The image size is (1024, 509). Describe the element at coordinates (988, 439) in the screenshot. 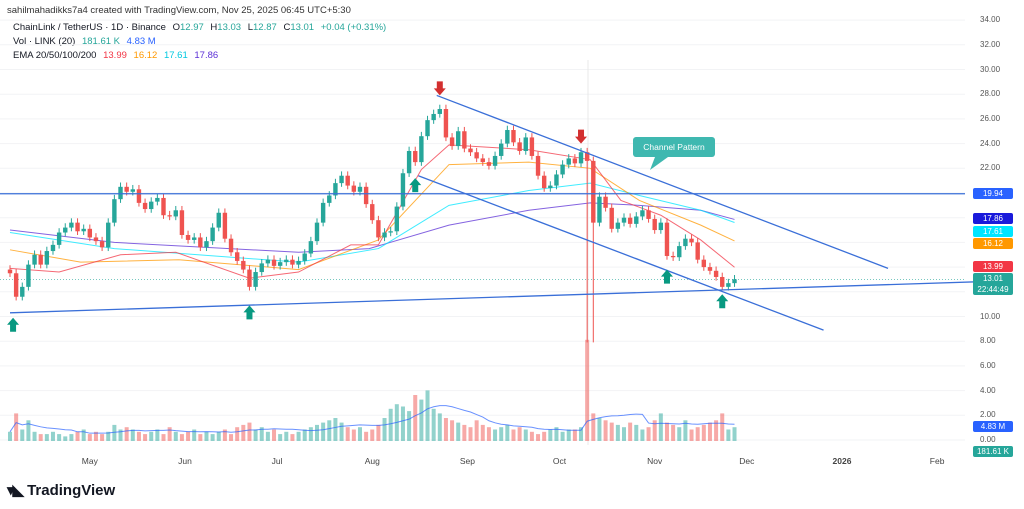

I see `y-tick-label: 0.00` at that location.